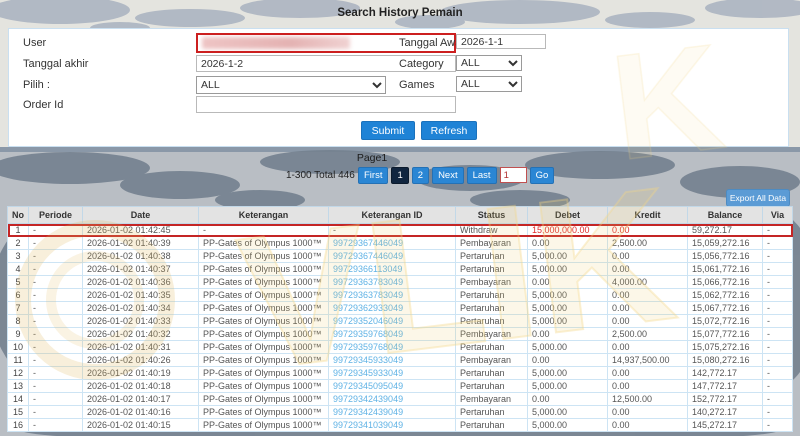 This screenshot has width=800, height=436. I want to click on category-select: ALL, so click(489, 63).